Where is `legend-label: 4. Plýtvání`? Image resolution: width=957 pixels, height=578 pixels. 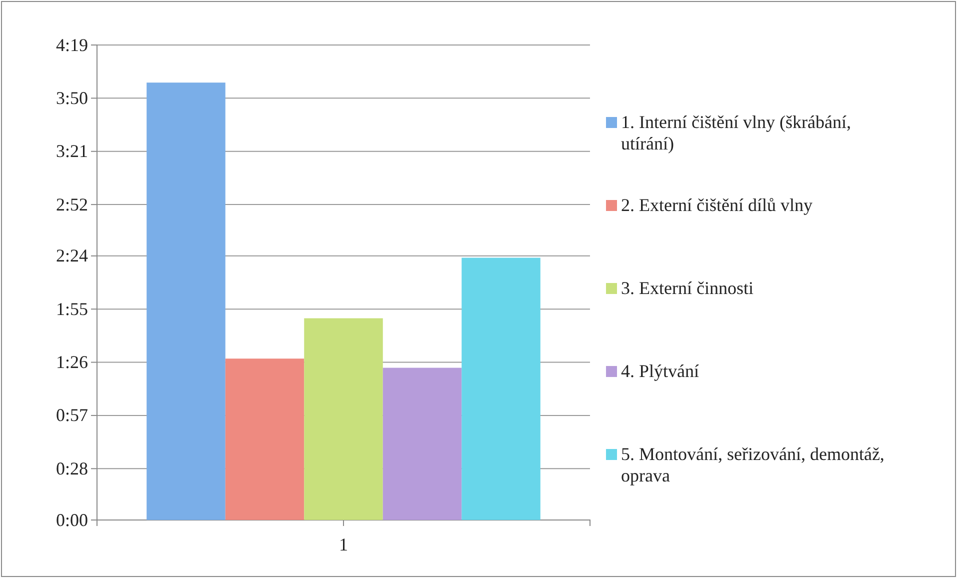
legend-label: 4. Plýtvání is located at coordinates (660, 371).